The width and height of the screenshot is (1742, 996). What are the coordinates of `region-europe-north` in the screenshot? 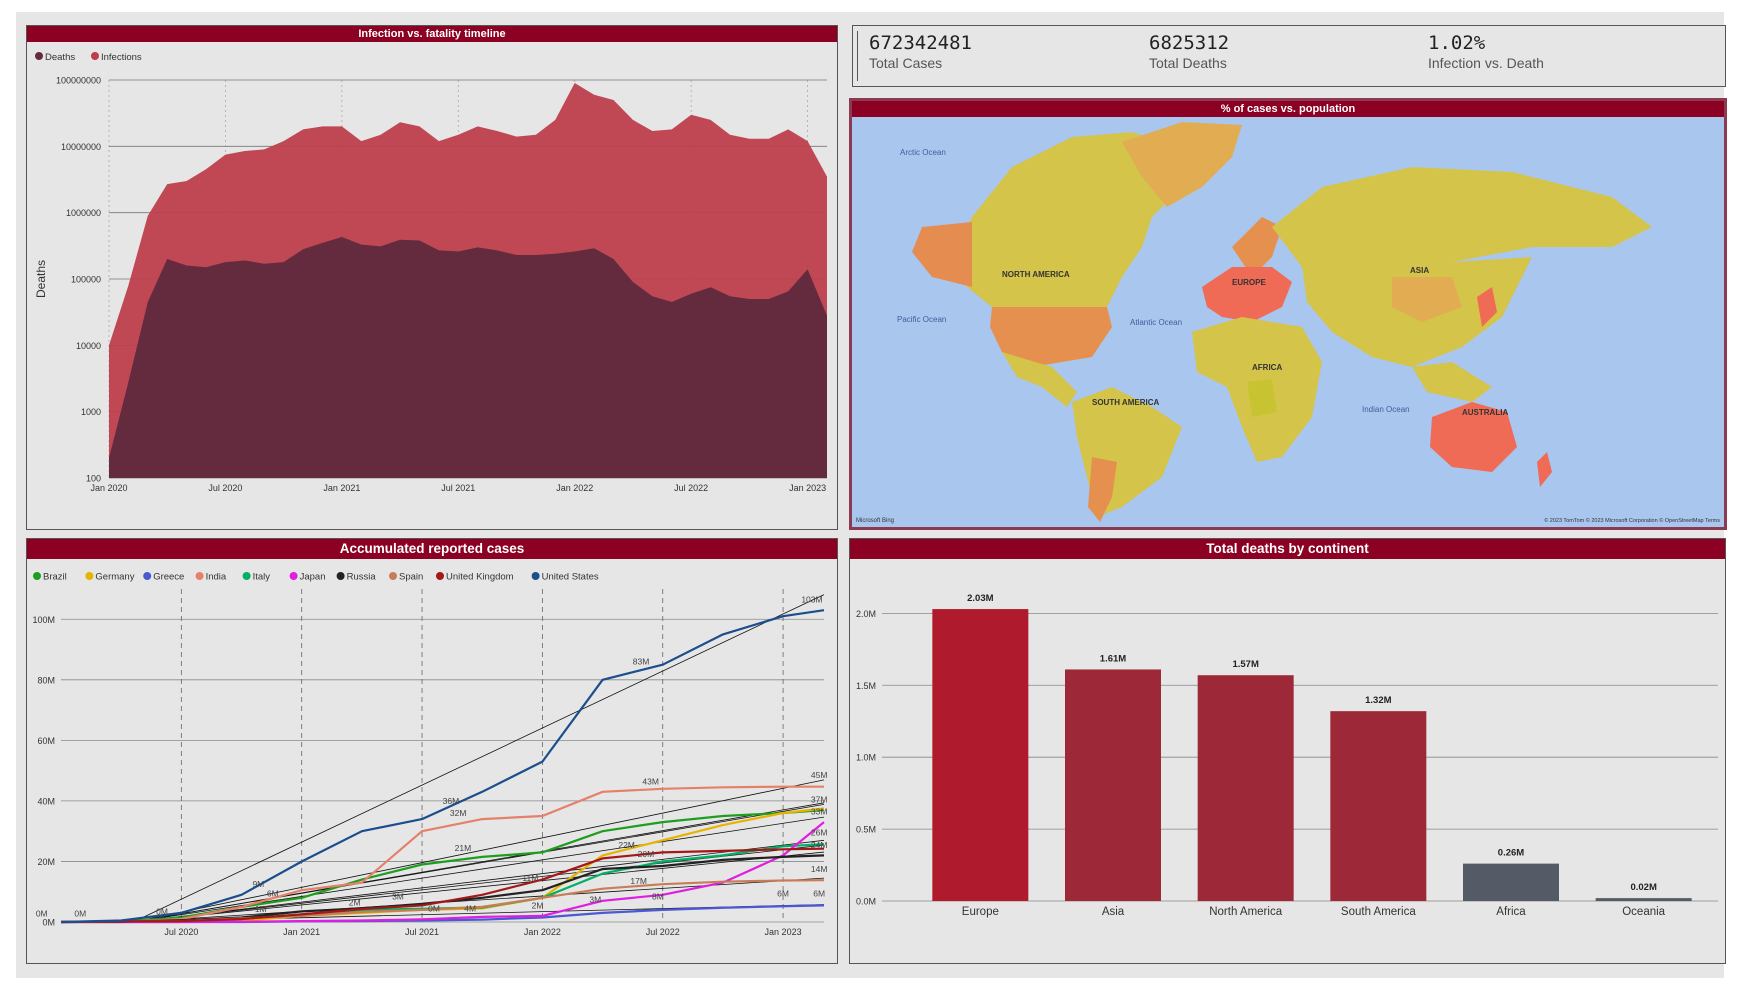 It's located at (1257, 247).